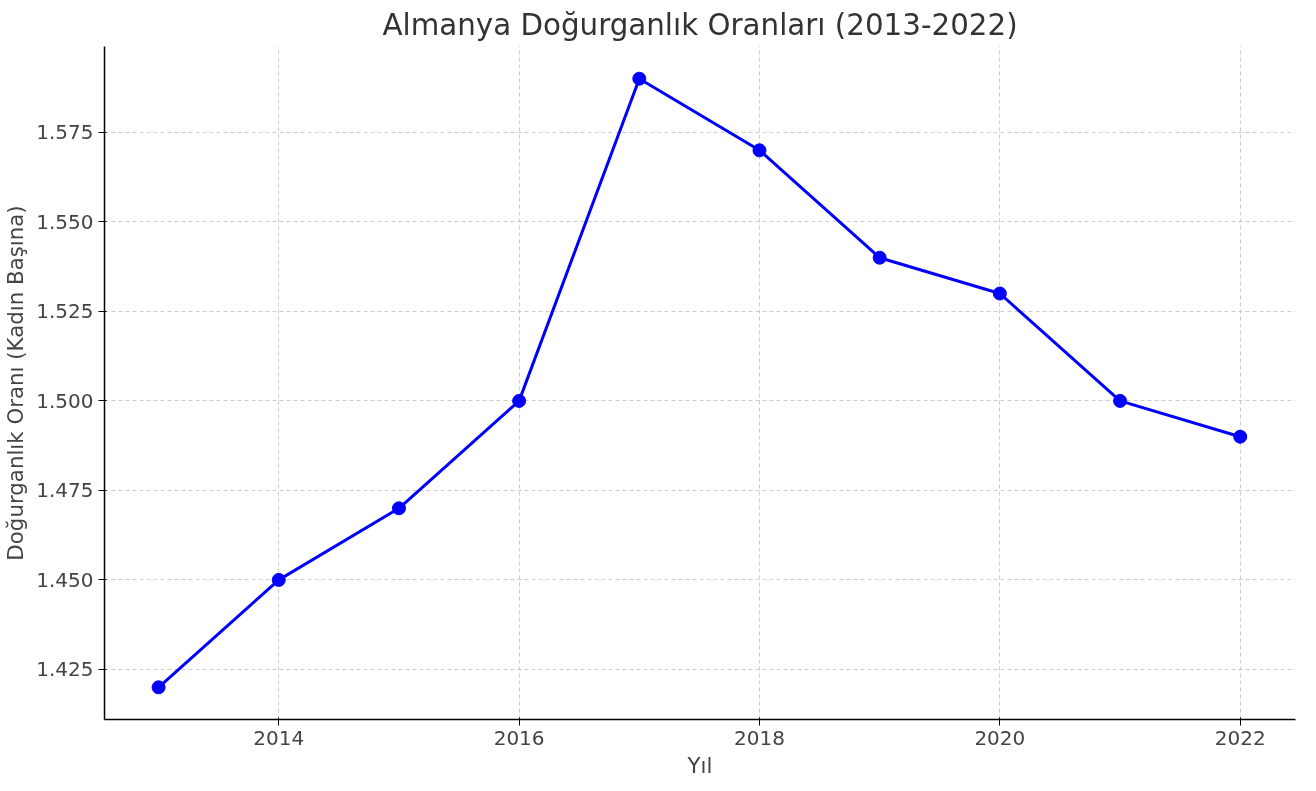 The width and height of the screenshot is (1316, 791). I want to click on x-tick-label: 2016, so click(519, 737).